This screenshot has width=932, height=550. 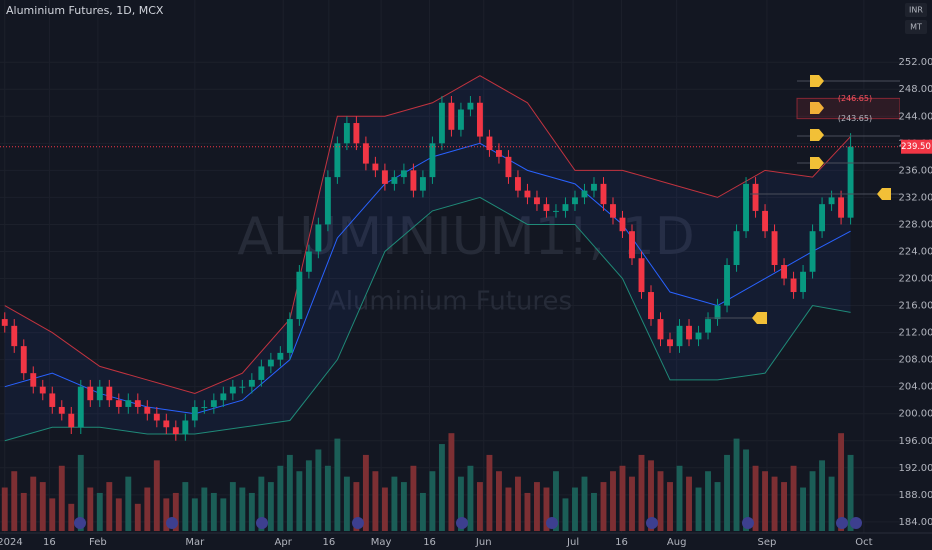 I want to click on y-tick-label: 232.00, so click(x=915, y=197).